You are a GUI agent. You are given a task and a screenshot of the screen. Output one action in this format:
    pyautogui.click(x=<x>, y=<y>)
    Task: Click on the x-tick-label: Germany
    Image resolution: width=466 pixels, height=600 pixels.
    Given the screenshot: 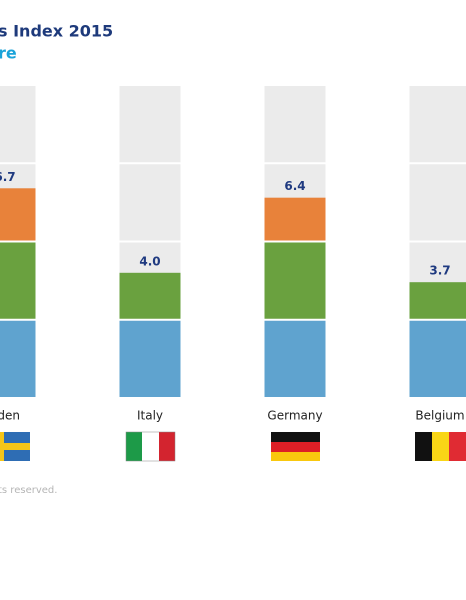 What is the action you would take?
    pyautogui.click(x=294, y=416)
    